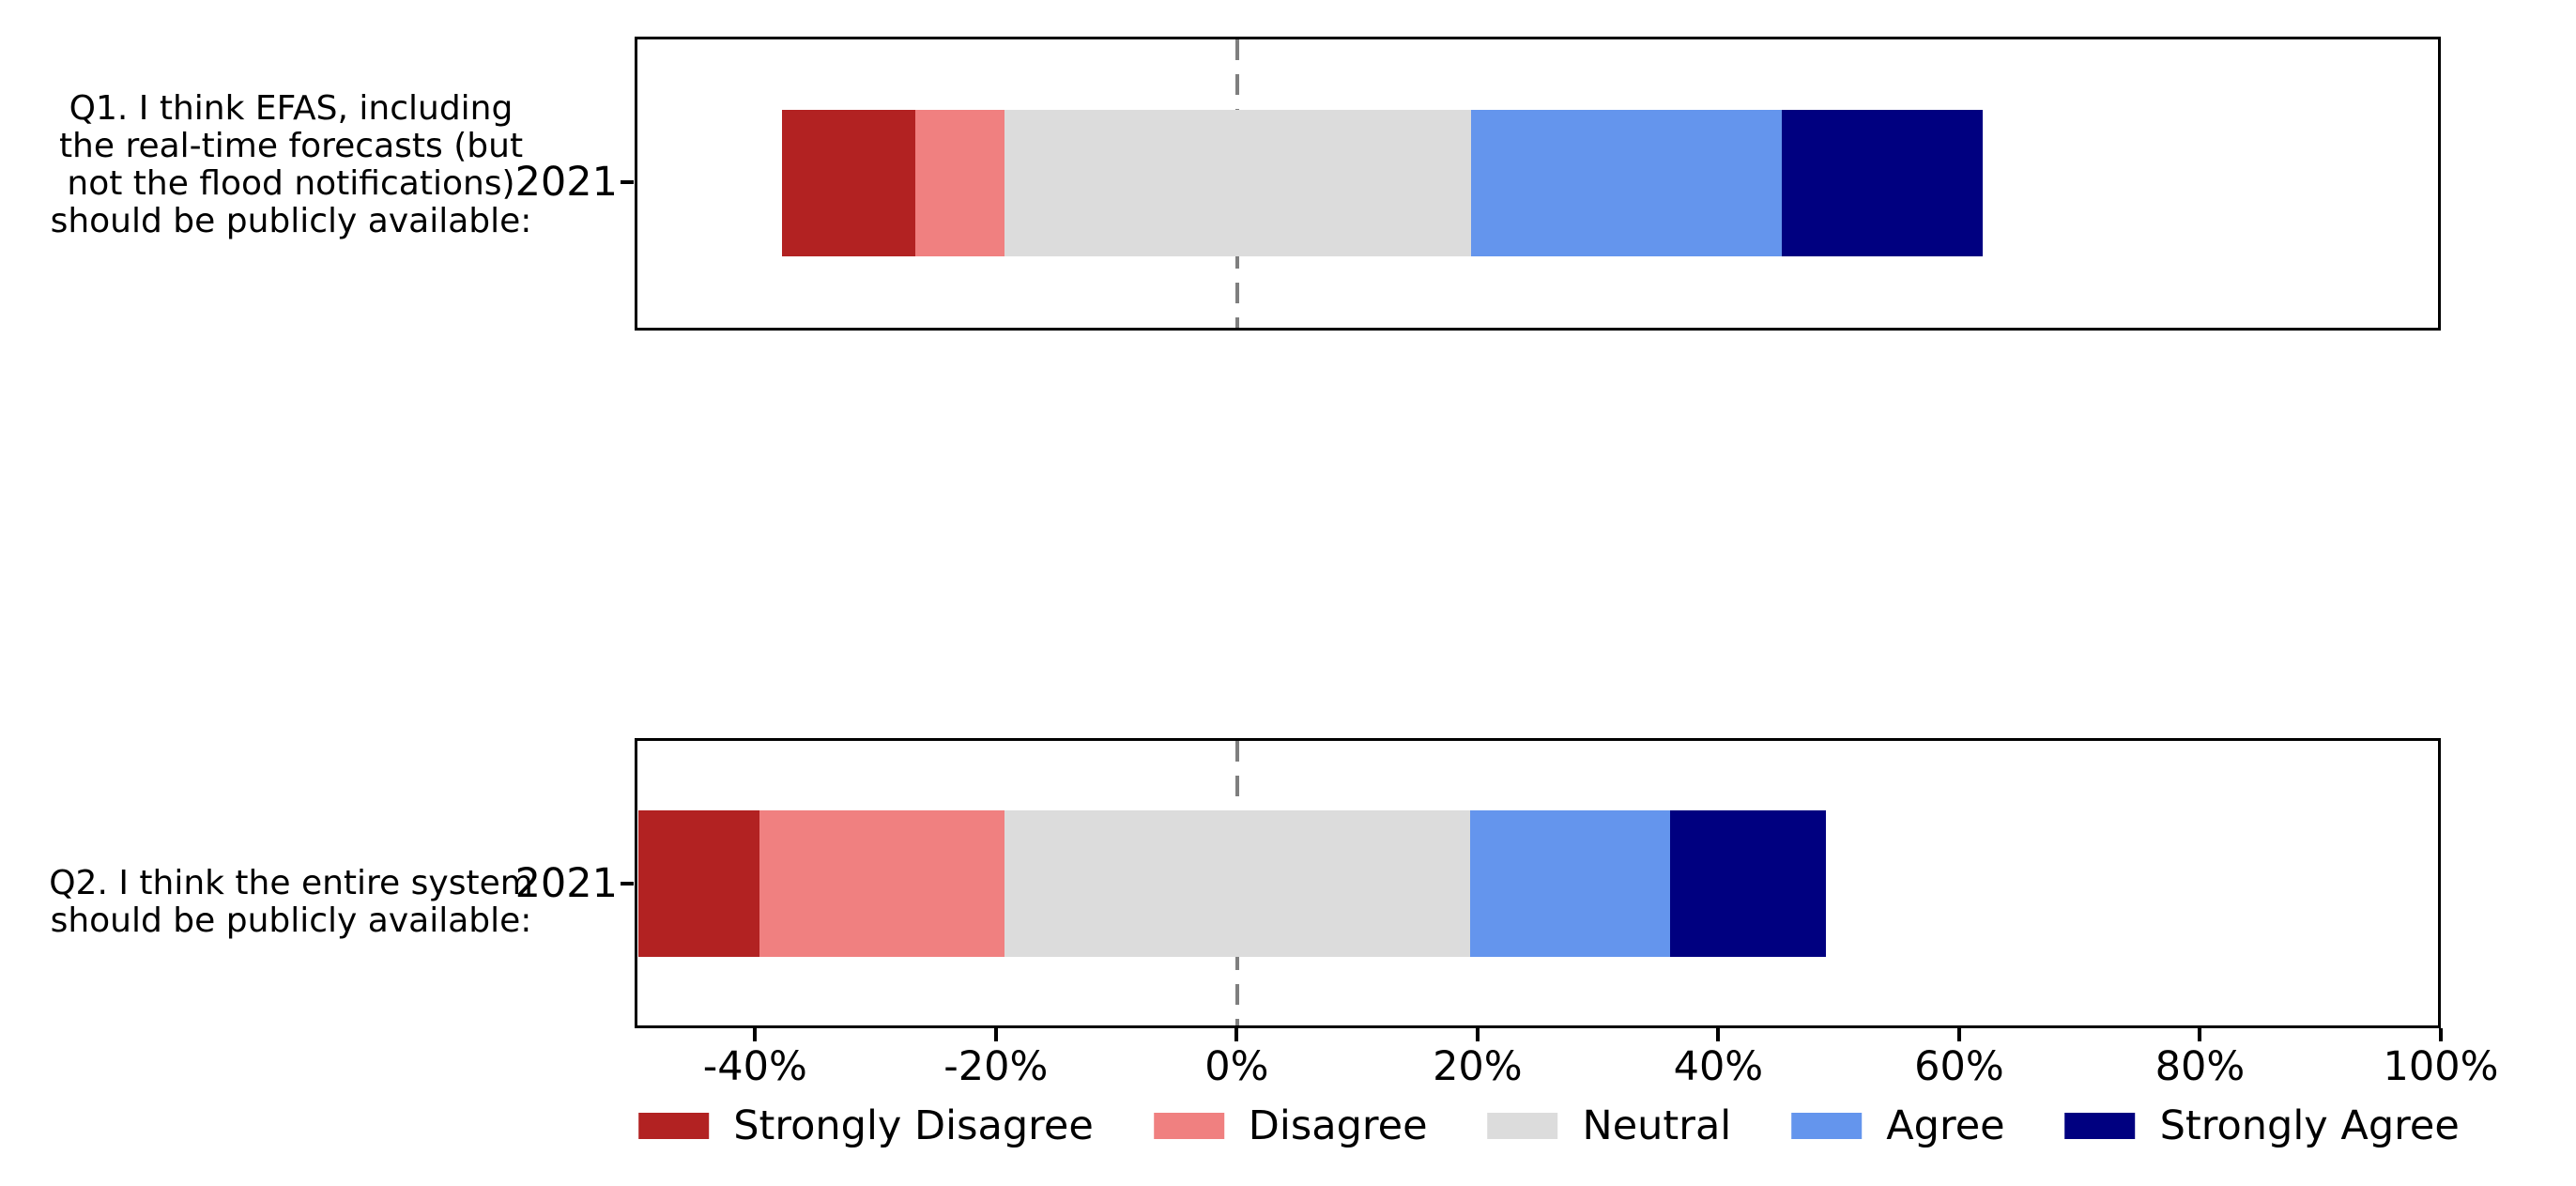 Image resolution: width=2576 pixels, height=1186 pixels. What do you see at coordinates (959, 183) in the screenshot?
I see `q1-segment-disagree` at bounding box center [959, 183].